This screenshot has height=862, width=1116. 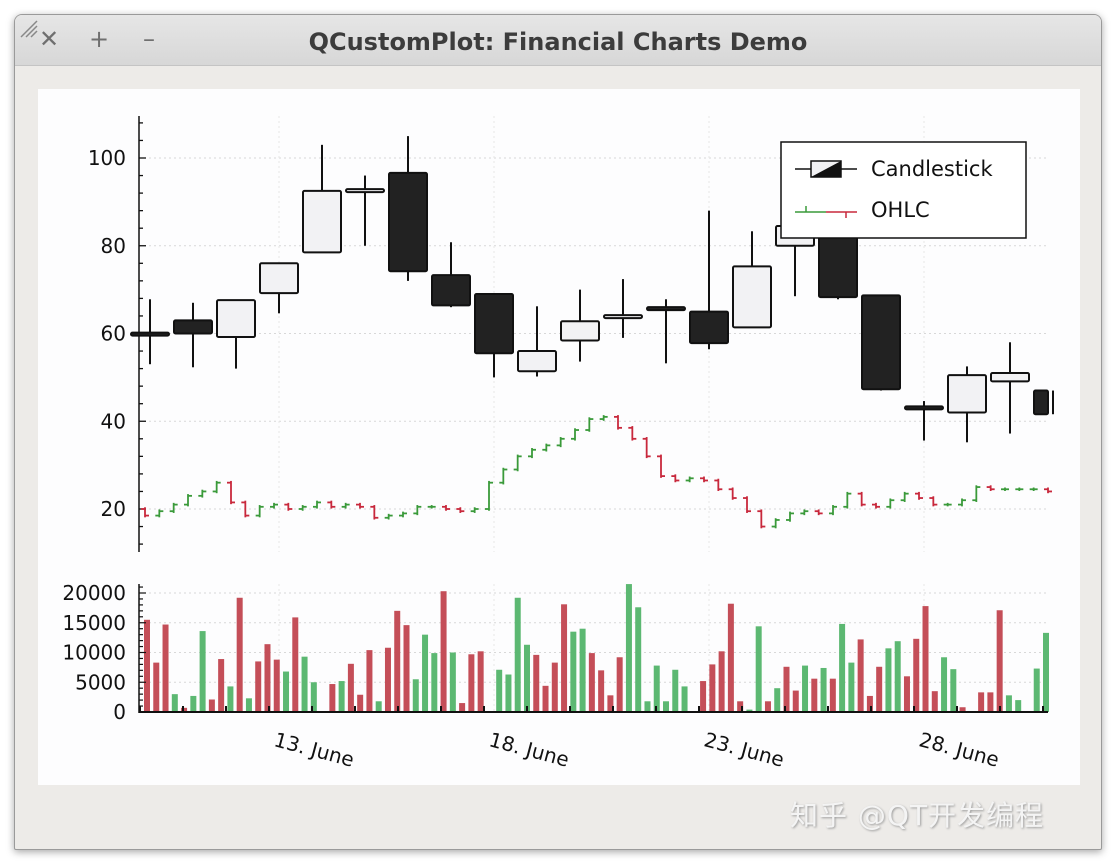 What do you see at coordinates (107, 158) in the screenshot?
I see `y-tick-label: 100` at bounding box center [107, 158].